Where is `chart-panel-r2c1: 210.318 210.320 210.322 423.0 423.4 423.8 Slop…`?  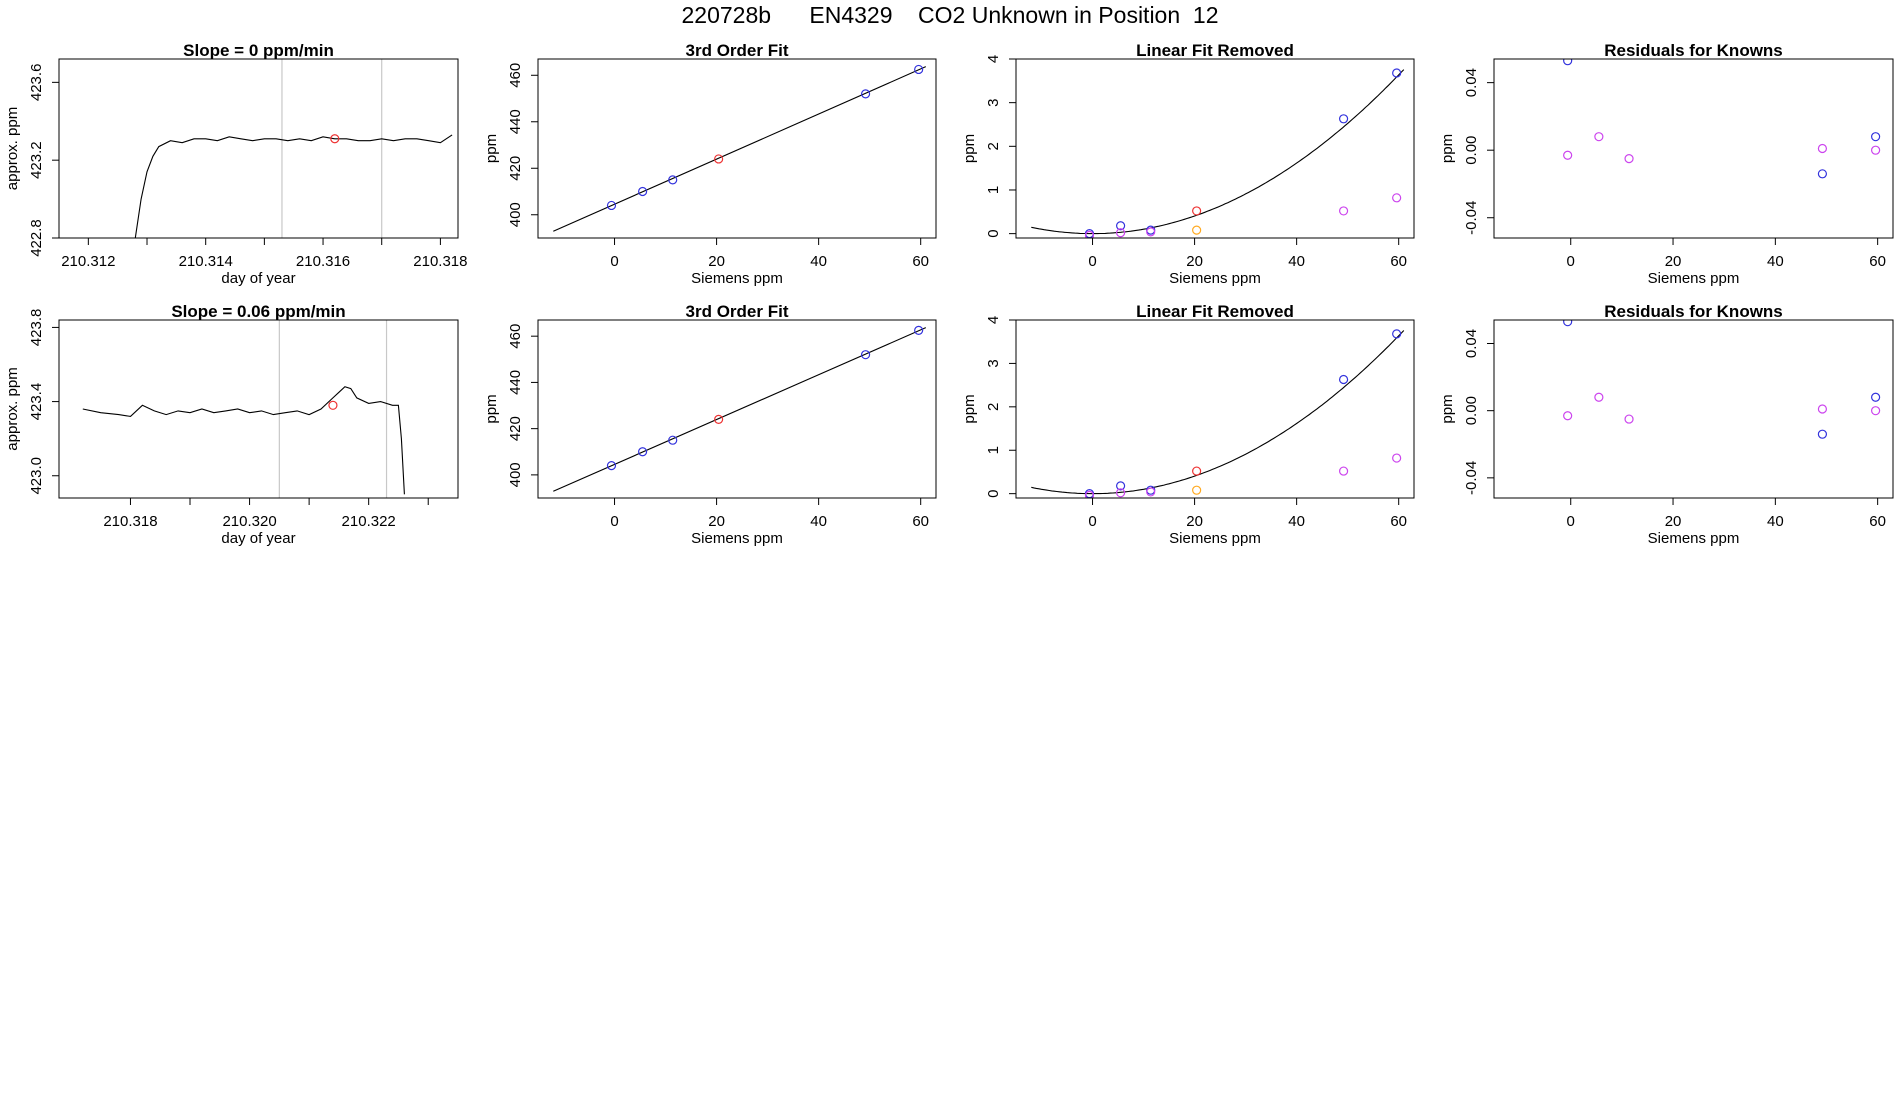
chart-panel-r2c1: 210.318 210.320 210.322 423.0 423.4 423.8 Slop… is located at coordinates (231, 424).